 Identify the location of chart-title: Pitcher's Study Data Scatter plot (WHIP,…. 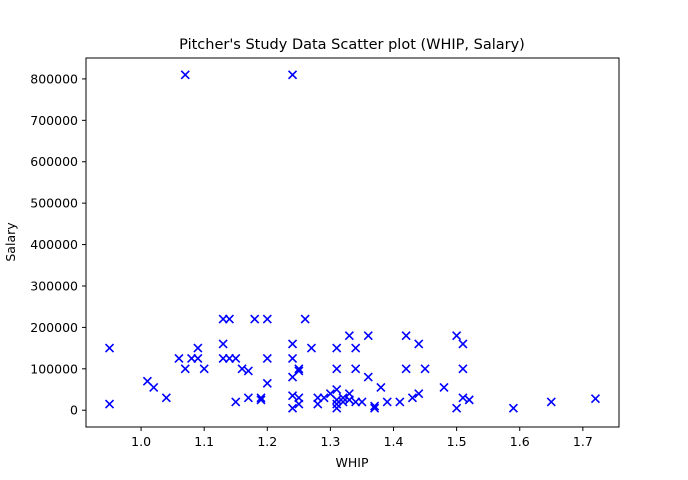
(352, 45).